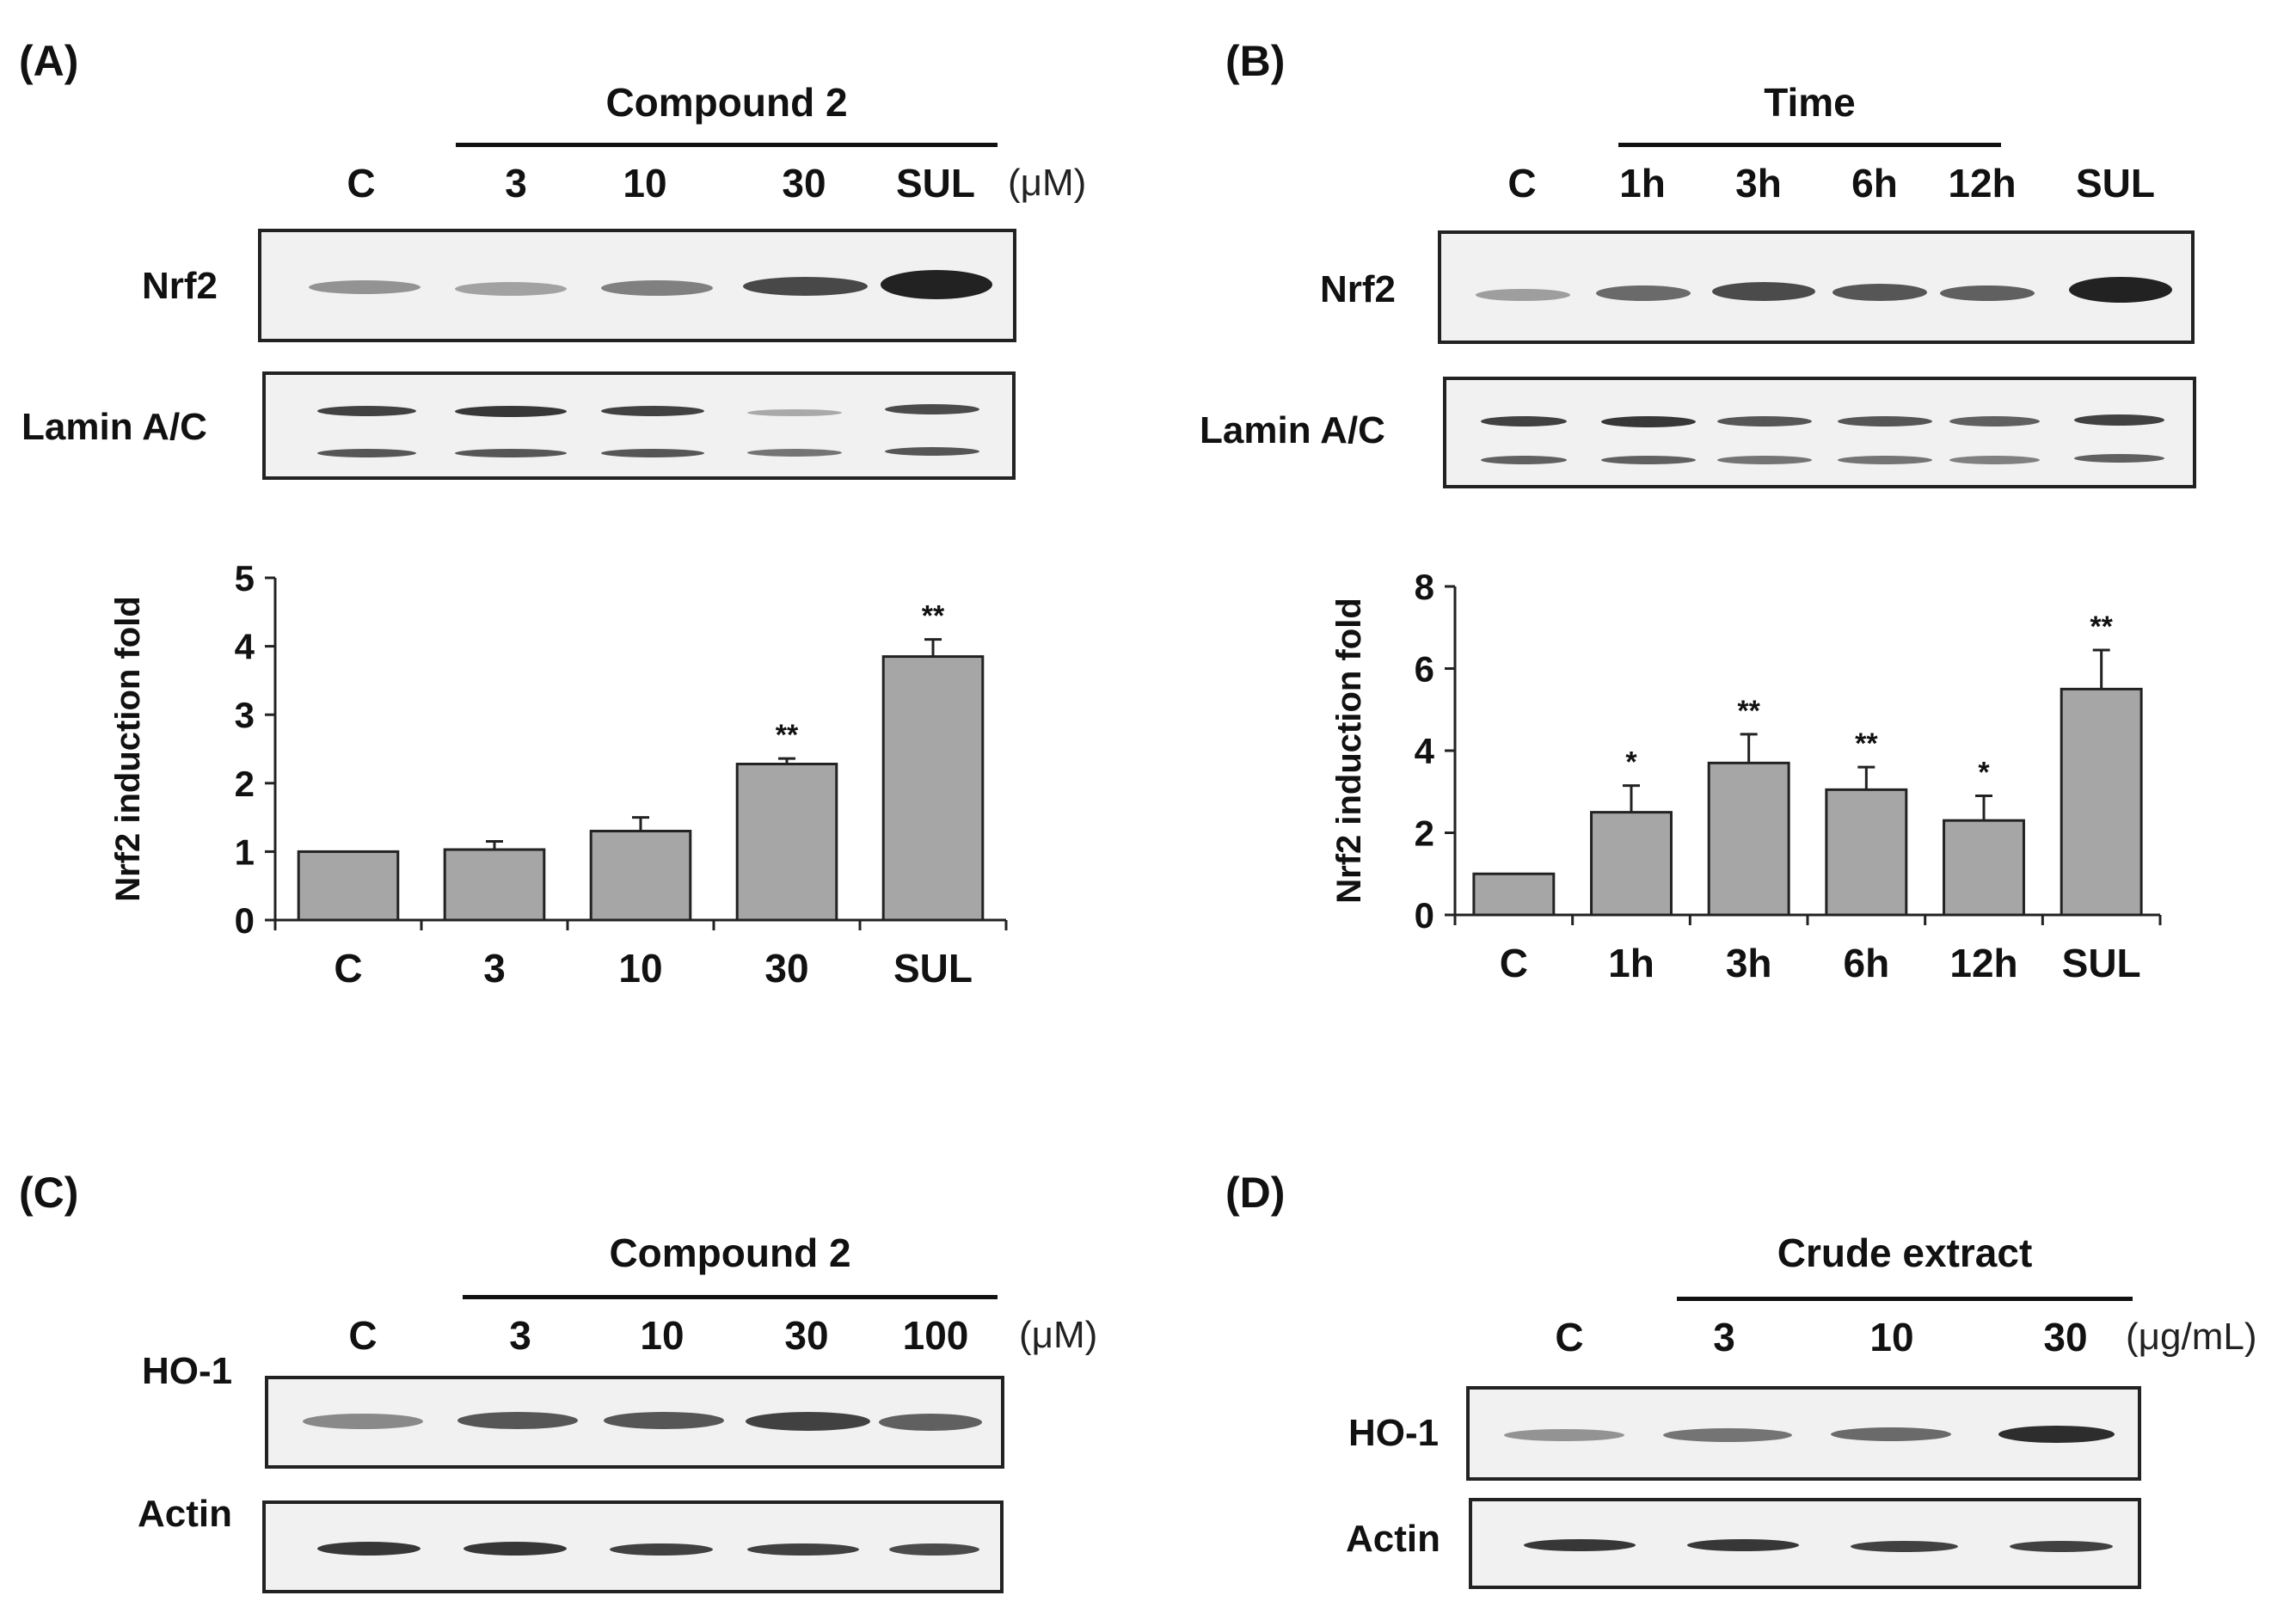 The height and width of the screenshot is (1620, 2296). I want to click on y-tick-label: 1, so click(245, 852).